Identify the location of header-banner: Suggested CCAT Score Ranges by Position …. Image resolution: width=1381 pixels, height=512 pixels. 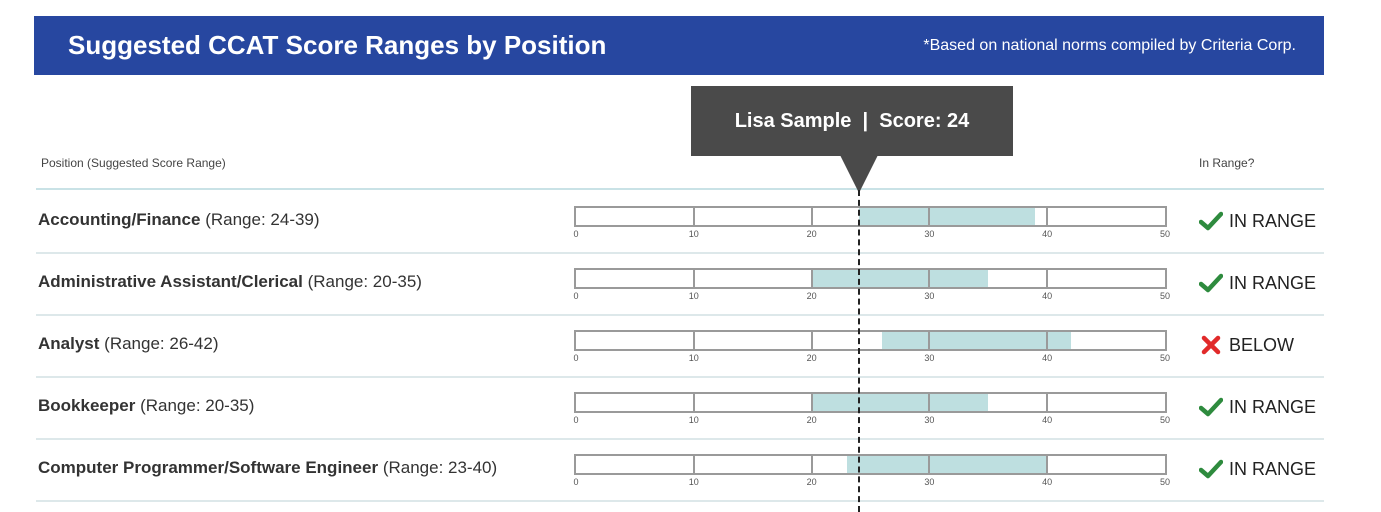
(679, 45).